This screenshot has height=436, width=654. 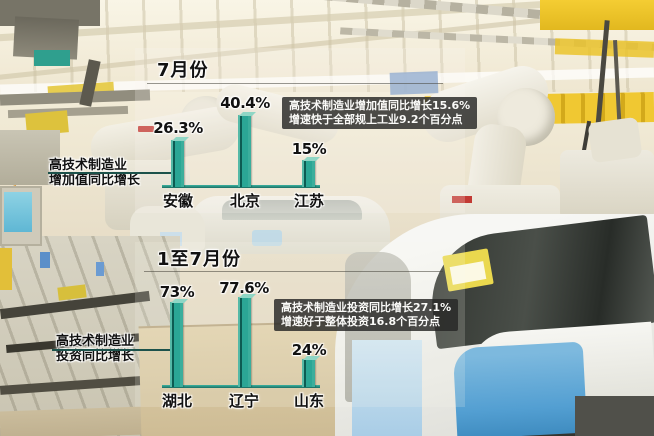 What do you see at coordinates (308, 173) in the screenshot?
I see `bar-jiangsu` at bounding box center [308, 173].